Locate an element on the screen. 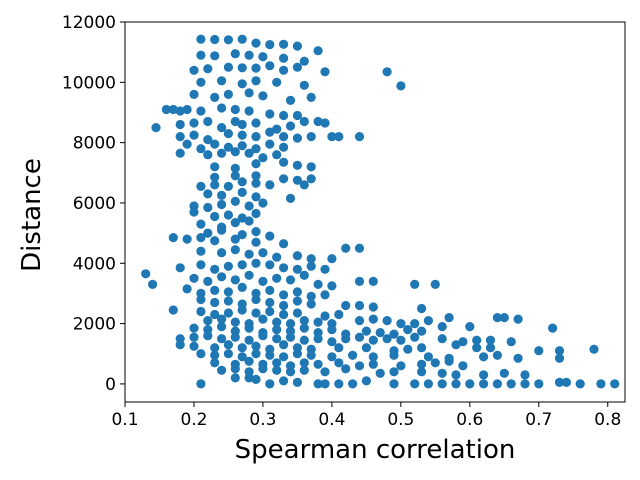  x-tick-label: 0.1 is located at coordinates (124, 420).